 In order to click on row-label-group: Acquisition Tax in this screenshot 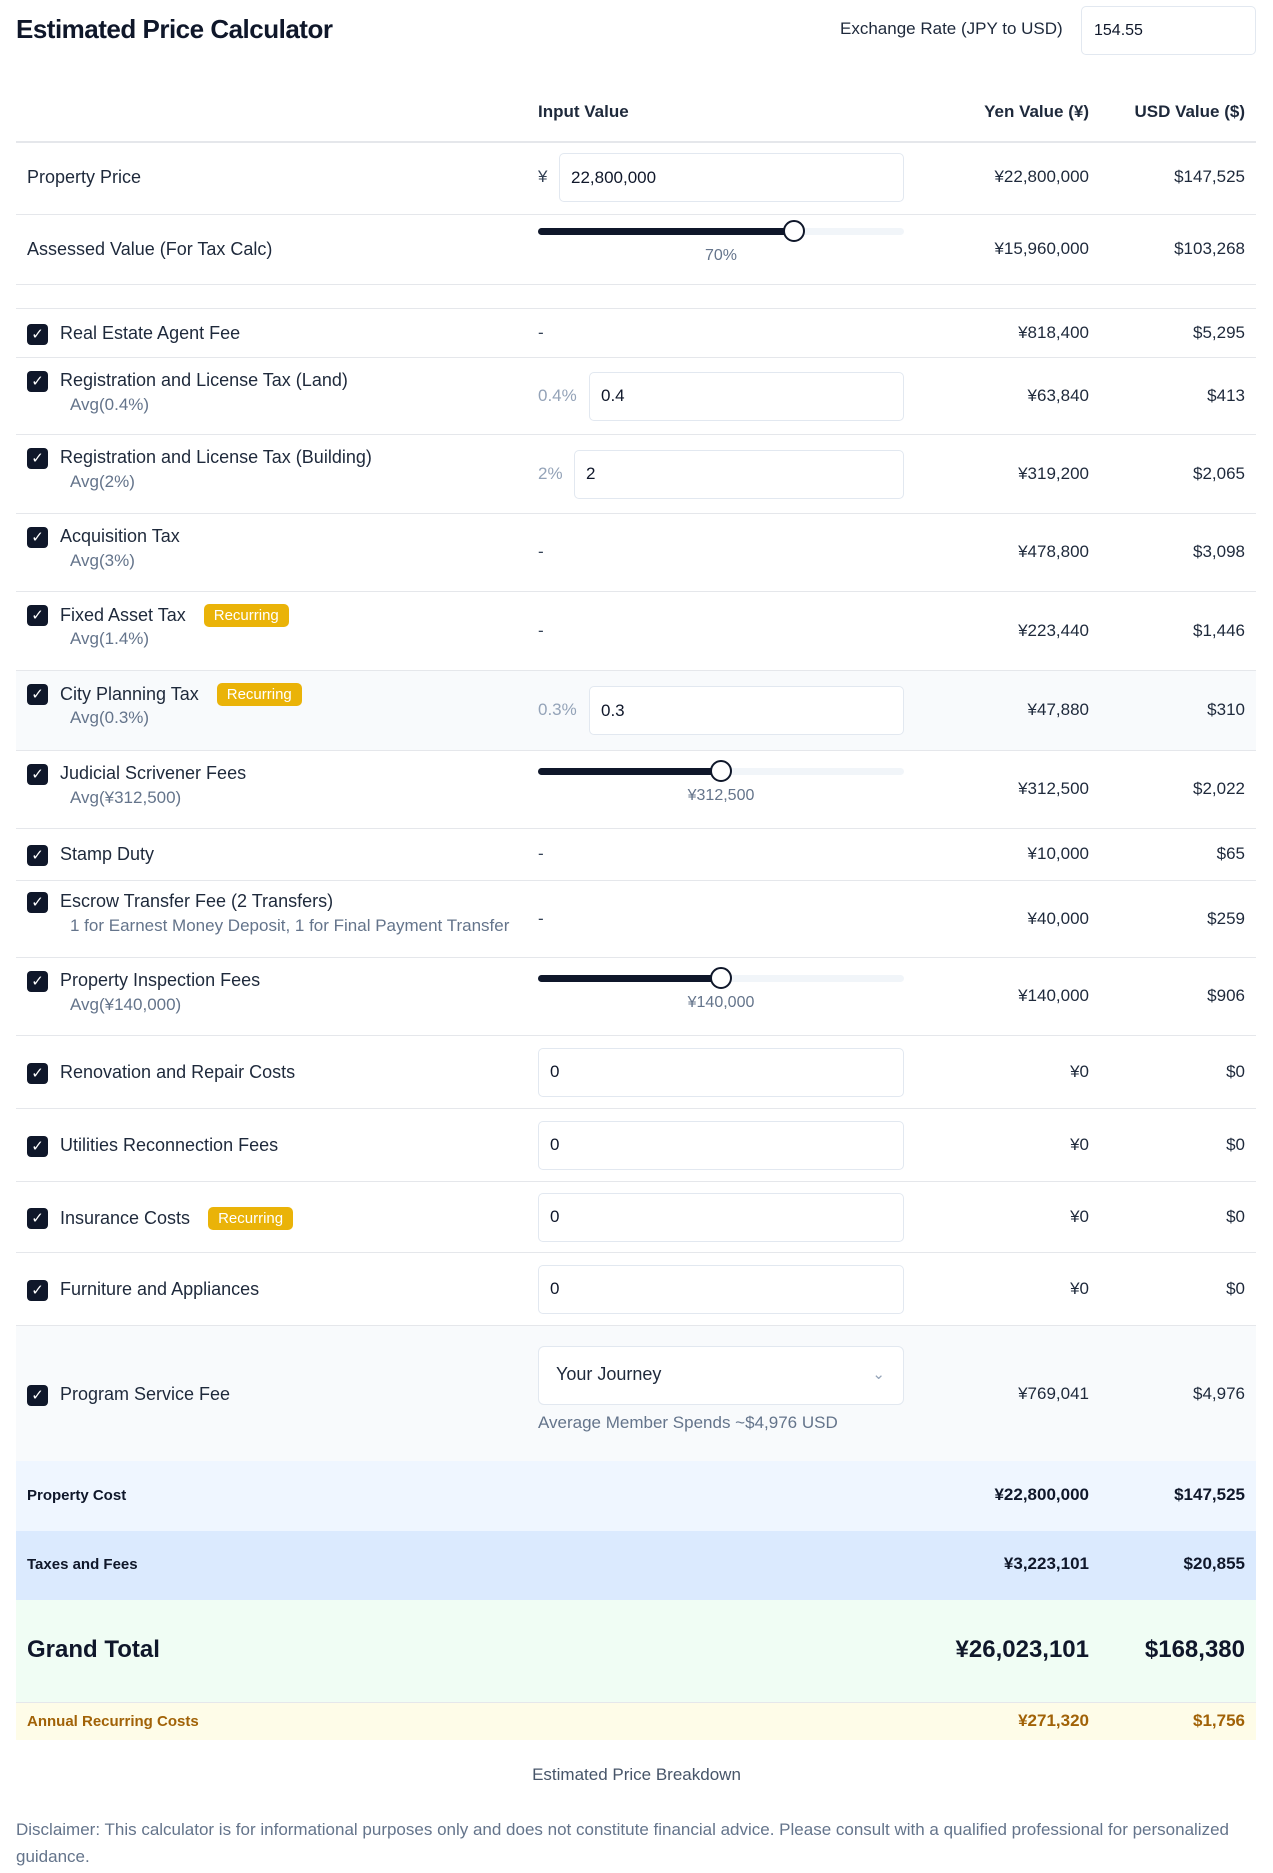, I will do `click(120, 536)`.